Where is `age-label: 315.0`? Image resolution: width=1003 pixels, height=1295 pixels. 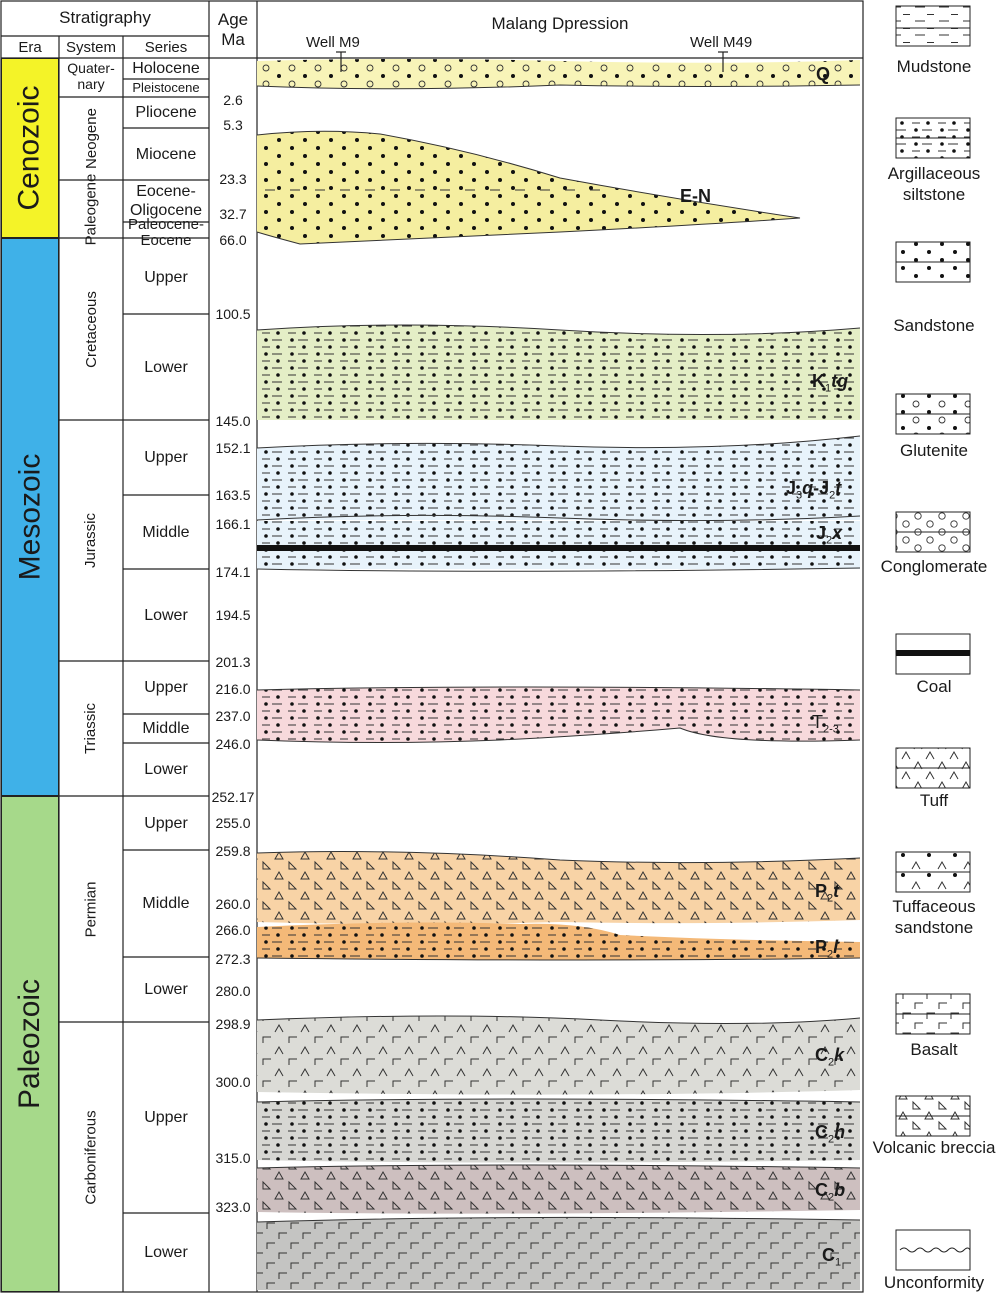 age-label: 315.0 is located at coordinates (233, 1158).